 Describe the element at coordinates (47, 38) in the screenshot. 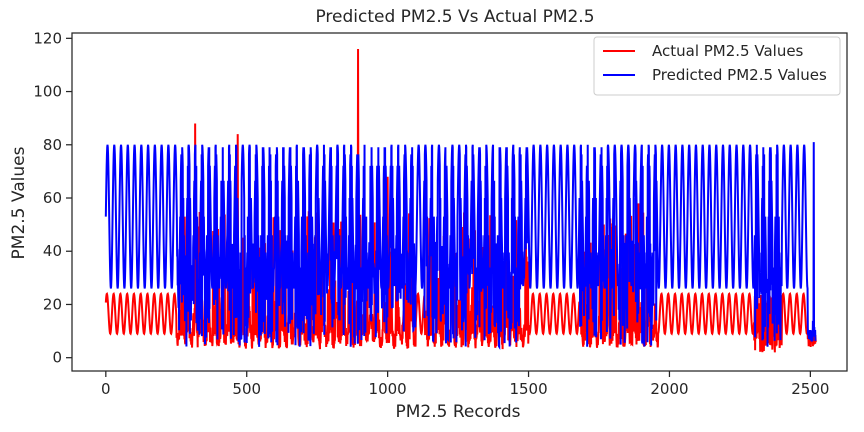

I see `y-tick-label: 120` at that location.